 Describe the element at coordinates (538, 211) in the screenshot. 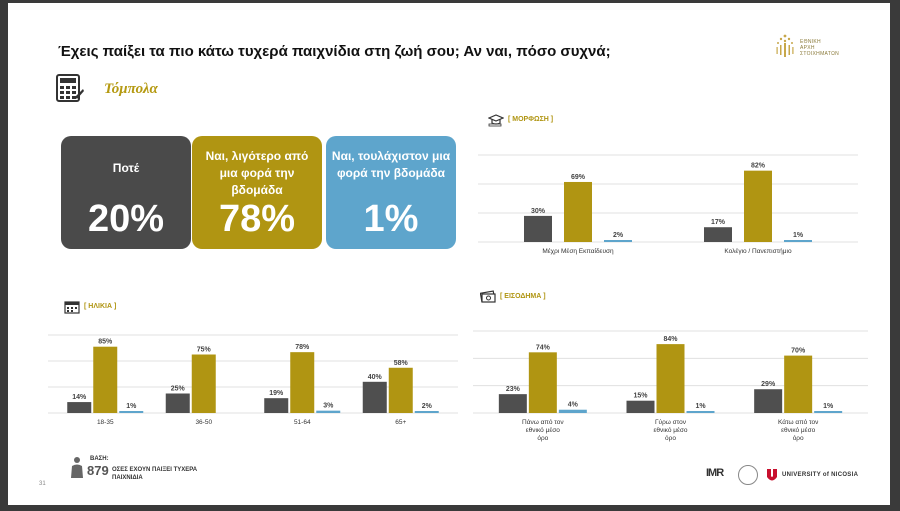

I see `data-label: 30%` at that location.